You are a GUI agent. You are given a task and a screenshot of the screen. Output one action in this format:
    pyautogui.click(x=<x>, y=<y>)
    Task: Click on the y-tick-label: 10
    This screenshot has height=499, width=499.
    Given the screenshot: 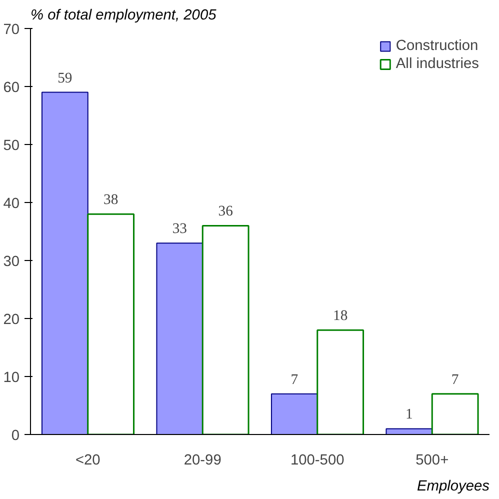 What is the action you would take?
    pyautogui.click(x=11, y=378)
    